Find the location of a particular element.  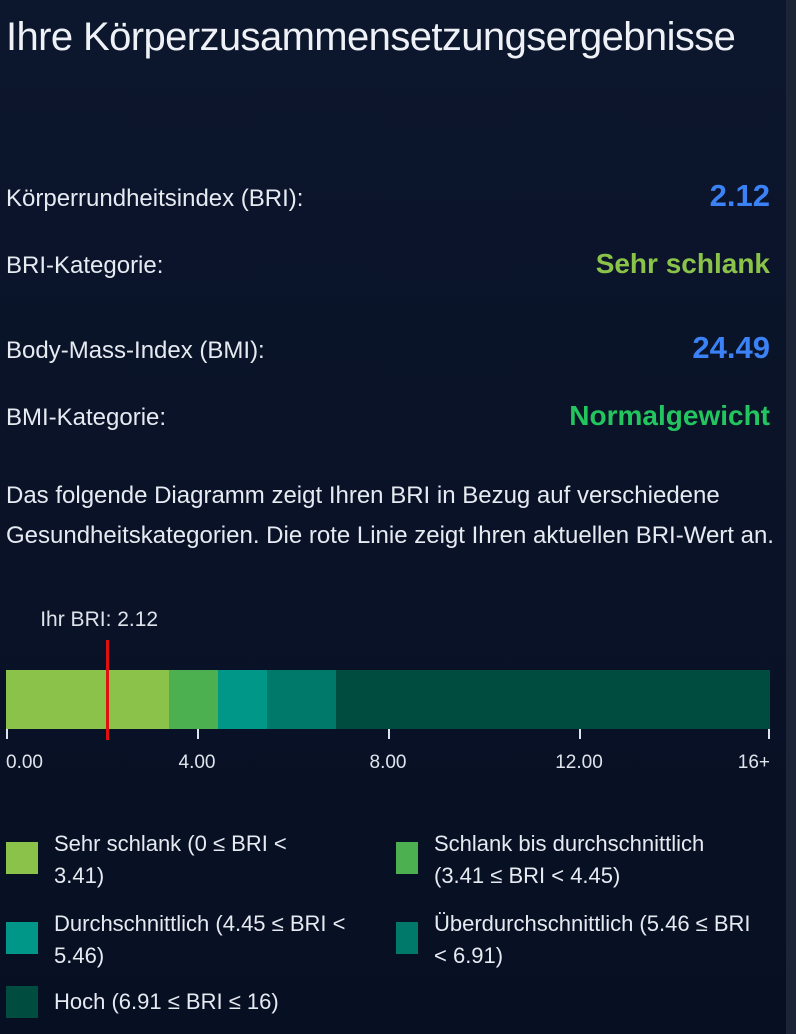

bri-marker-label: Ihr BRI: 2.12 is located at coordinates (99, 619).